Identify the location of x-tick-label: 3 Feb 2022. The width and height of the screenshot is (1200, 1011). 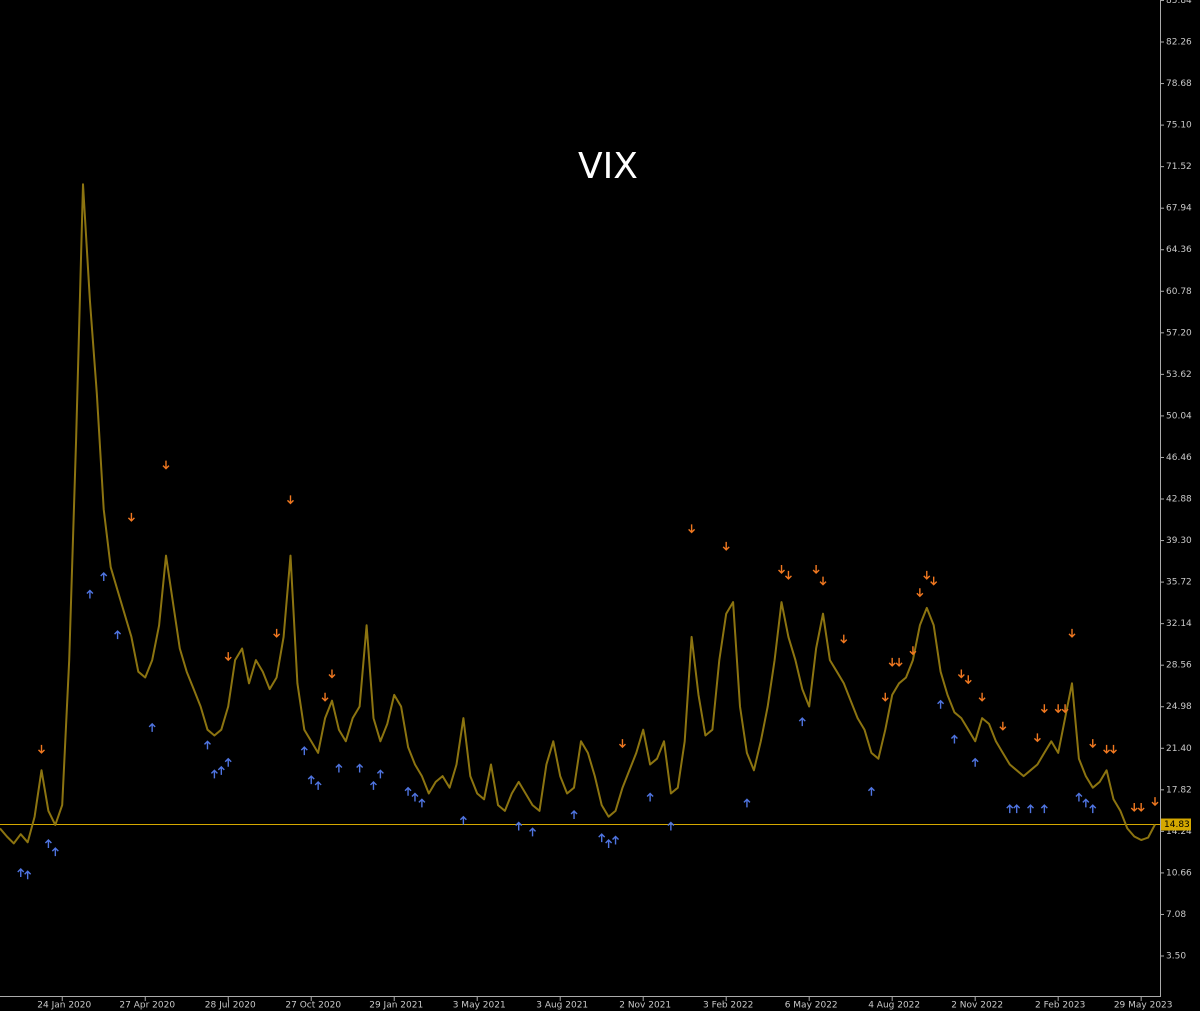
(728, 1006).